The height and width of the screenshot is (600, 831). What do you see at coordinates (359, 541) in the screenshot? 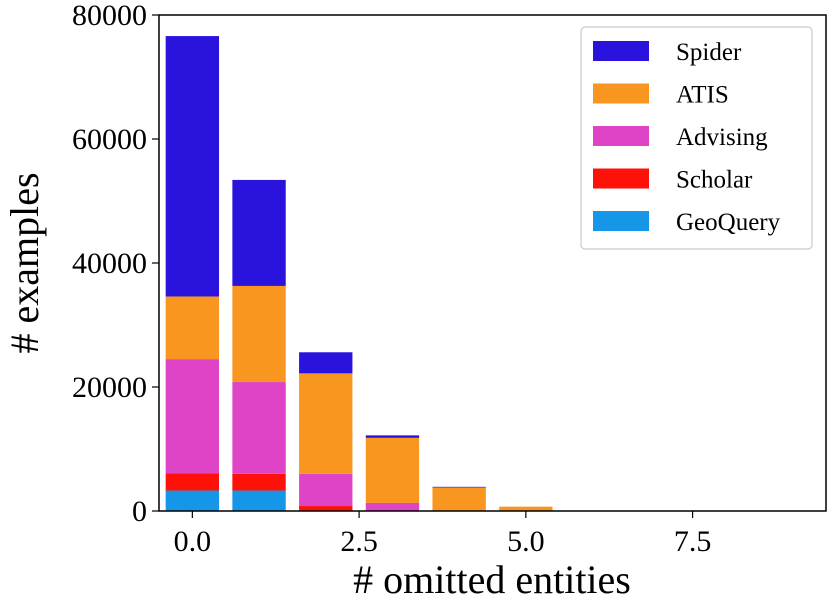
I see `x-tick-label: 2.5` at bounding box center [359, 541].